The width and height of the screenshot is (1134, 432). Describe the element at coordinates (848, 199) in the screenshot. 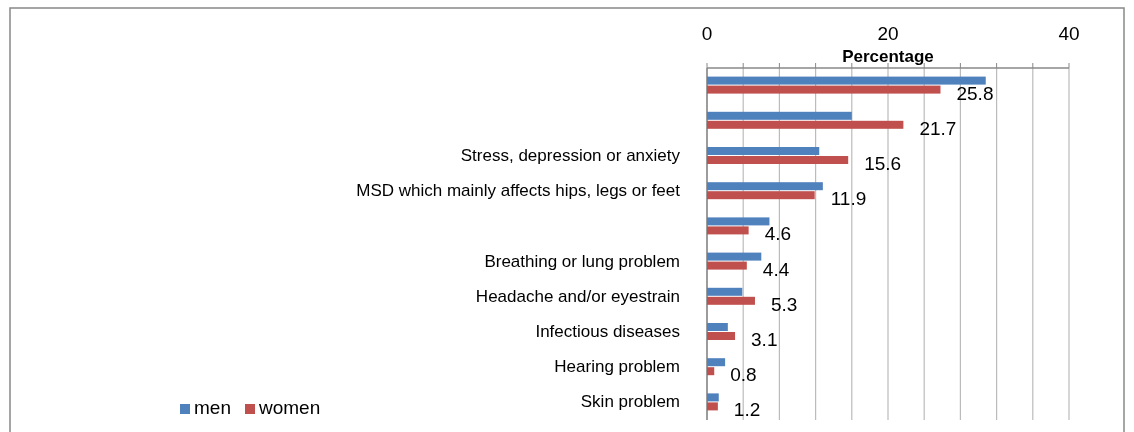

I see `data-label: 11.9` at that location.